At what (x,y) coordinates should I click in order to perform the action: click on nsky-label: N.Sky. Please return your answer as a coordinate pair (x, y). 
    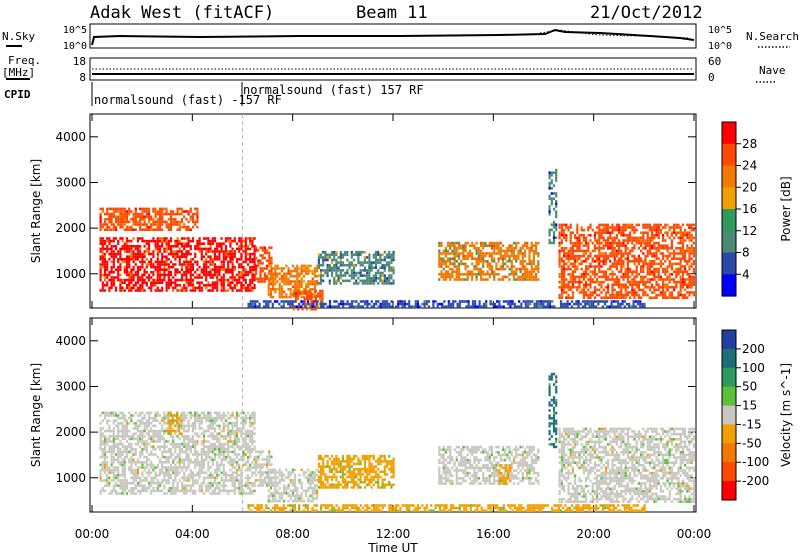
    Looking at the image, I should click on (18, 36).